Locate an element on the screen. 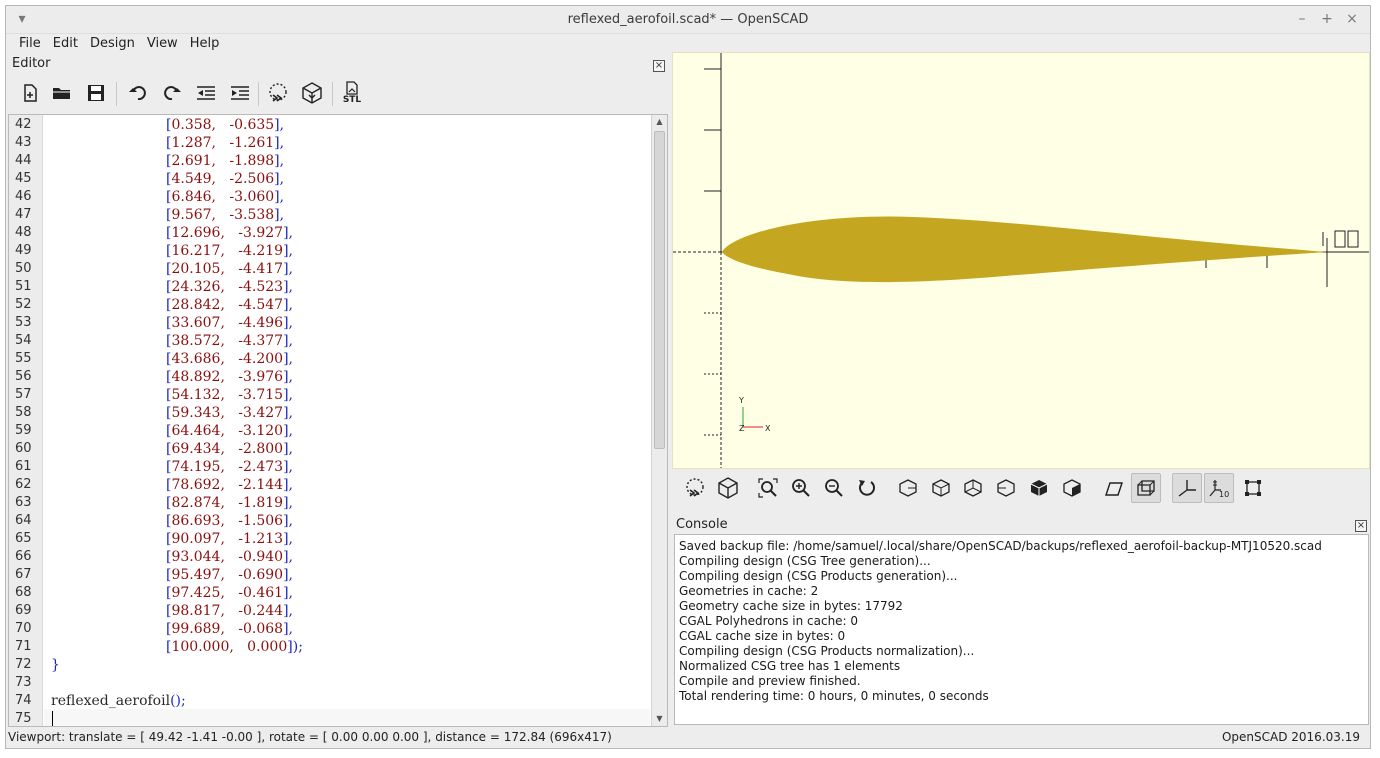  coordinate-y: -1.898 is located at coordinates (252, 161).